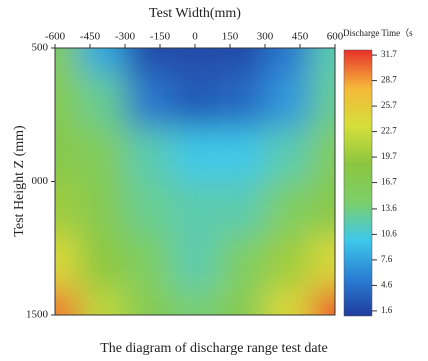 The width and height of the screenshot is (428, 361). I want to click on colorbar-tick-label: 10.6, so click(389, 233).